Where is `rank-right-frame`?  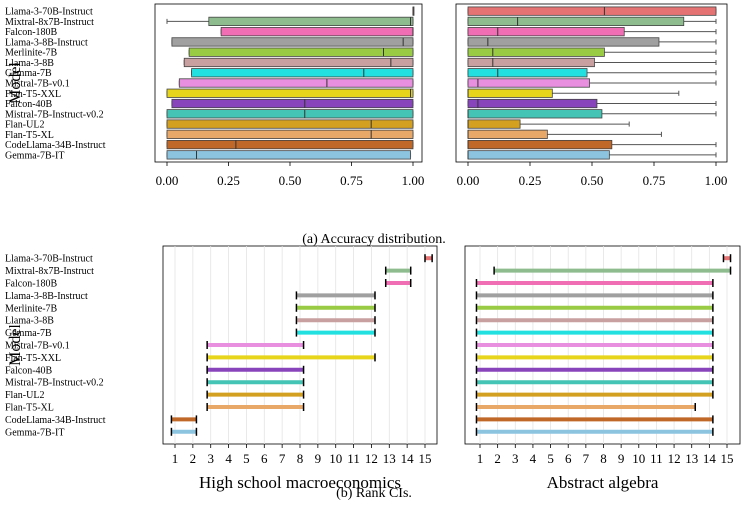
rank-right-frame is located at coordinates (602, 345).